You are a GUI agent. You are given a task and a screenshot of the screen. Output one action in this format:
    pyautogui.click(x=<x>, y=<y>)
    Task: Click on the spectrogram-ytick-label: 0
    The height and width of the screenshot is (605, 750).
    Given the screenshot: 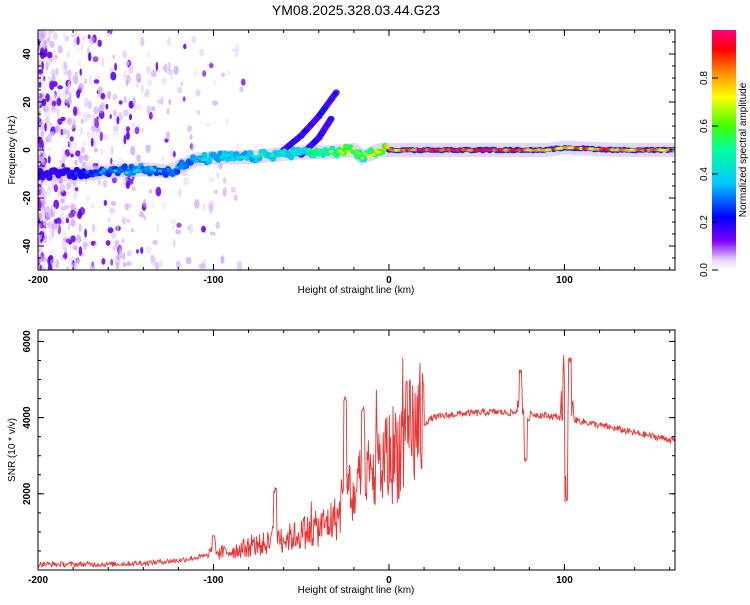 What is the action you would take?
    pyautogui.click(x=27, y=150)
    